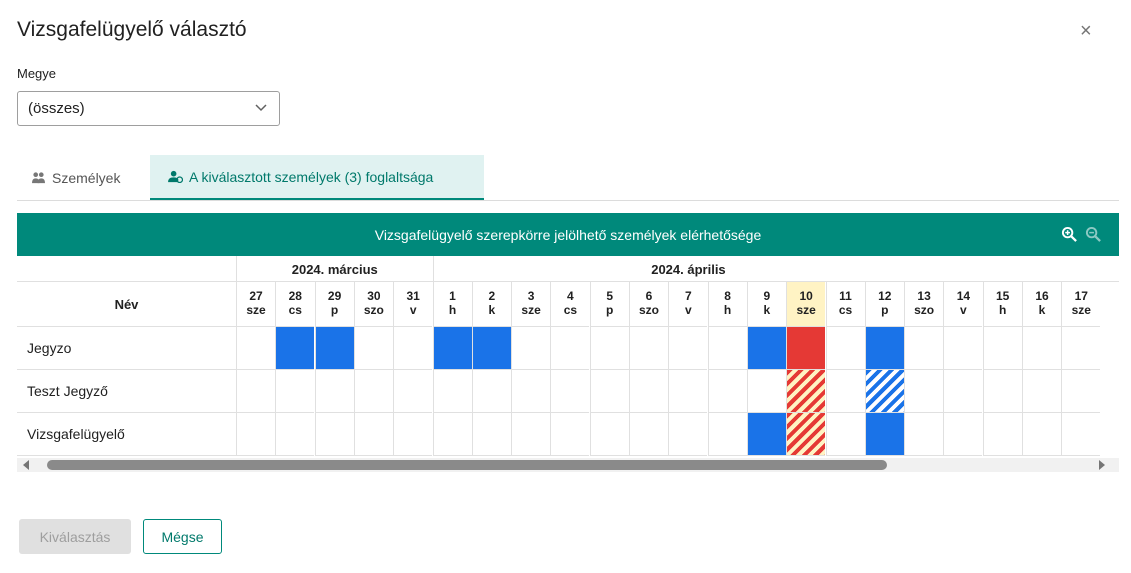 The image size is (1131, 573). What do you see at coordinates (963, 310) in the screenshot?
I see `day-of-week: v` at bounding box center [963, 310].